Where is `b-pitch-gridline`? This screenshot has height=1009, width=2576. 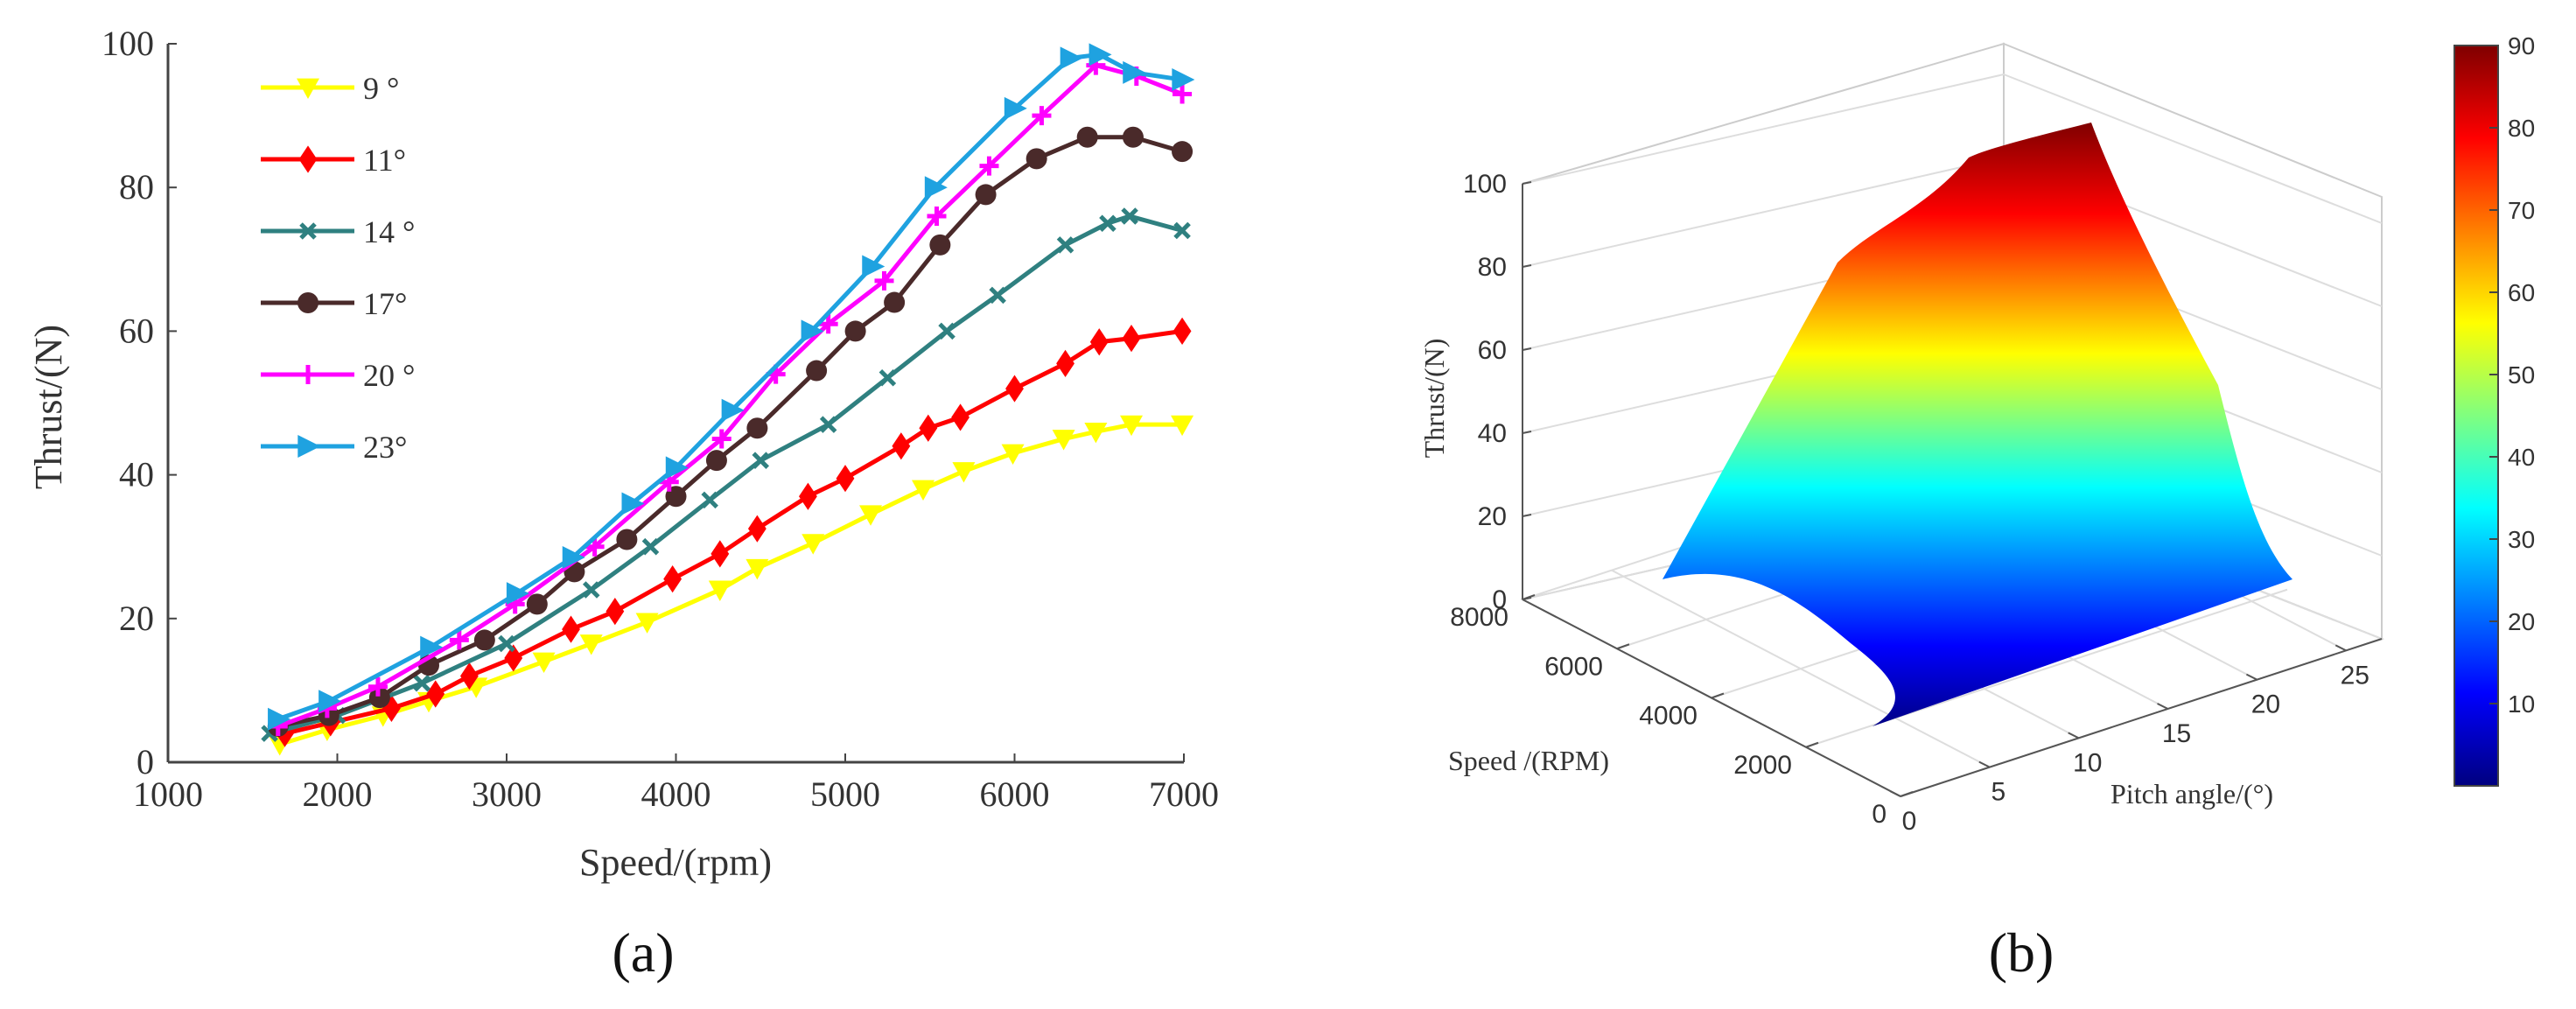 b-pitch-gridline is located at coordinates (1801, 668).